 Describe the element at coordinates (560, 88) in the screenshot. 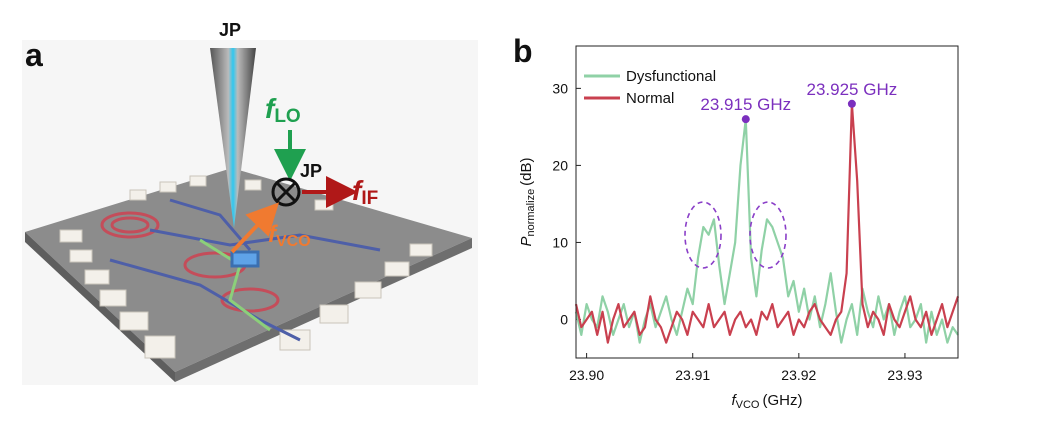

I see `y-tick-label: 30` at that location.